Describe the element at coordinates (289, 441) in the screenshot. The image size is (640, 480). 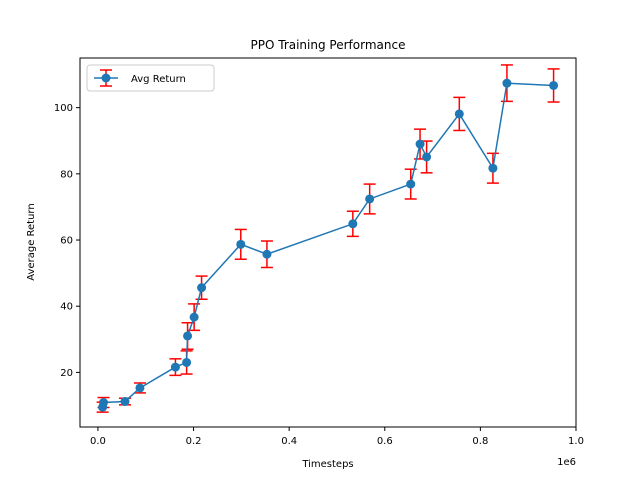
I see `x-tick-label: 0.4` at that location.